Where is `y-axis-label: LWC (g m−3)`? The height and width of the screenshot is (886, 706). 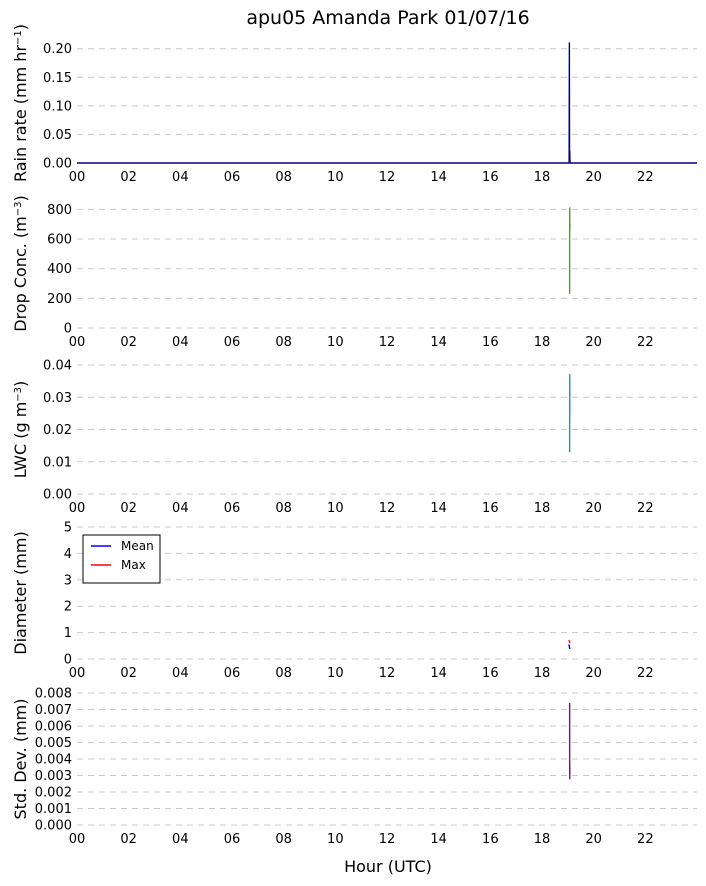 y-axis-label: LWC (g m−3) is located at coordinates (20, 430).